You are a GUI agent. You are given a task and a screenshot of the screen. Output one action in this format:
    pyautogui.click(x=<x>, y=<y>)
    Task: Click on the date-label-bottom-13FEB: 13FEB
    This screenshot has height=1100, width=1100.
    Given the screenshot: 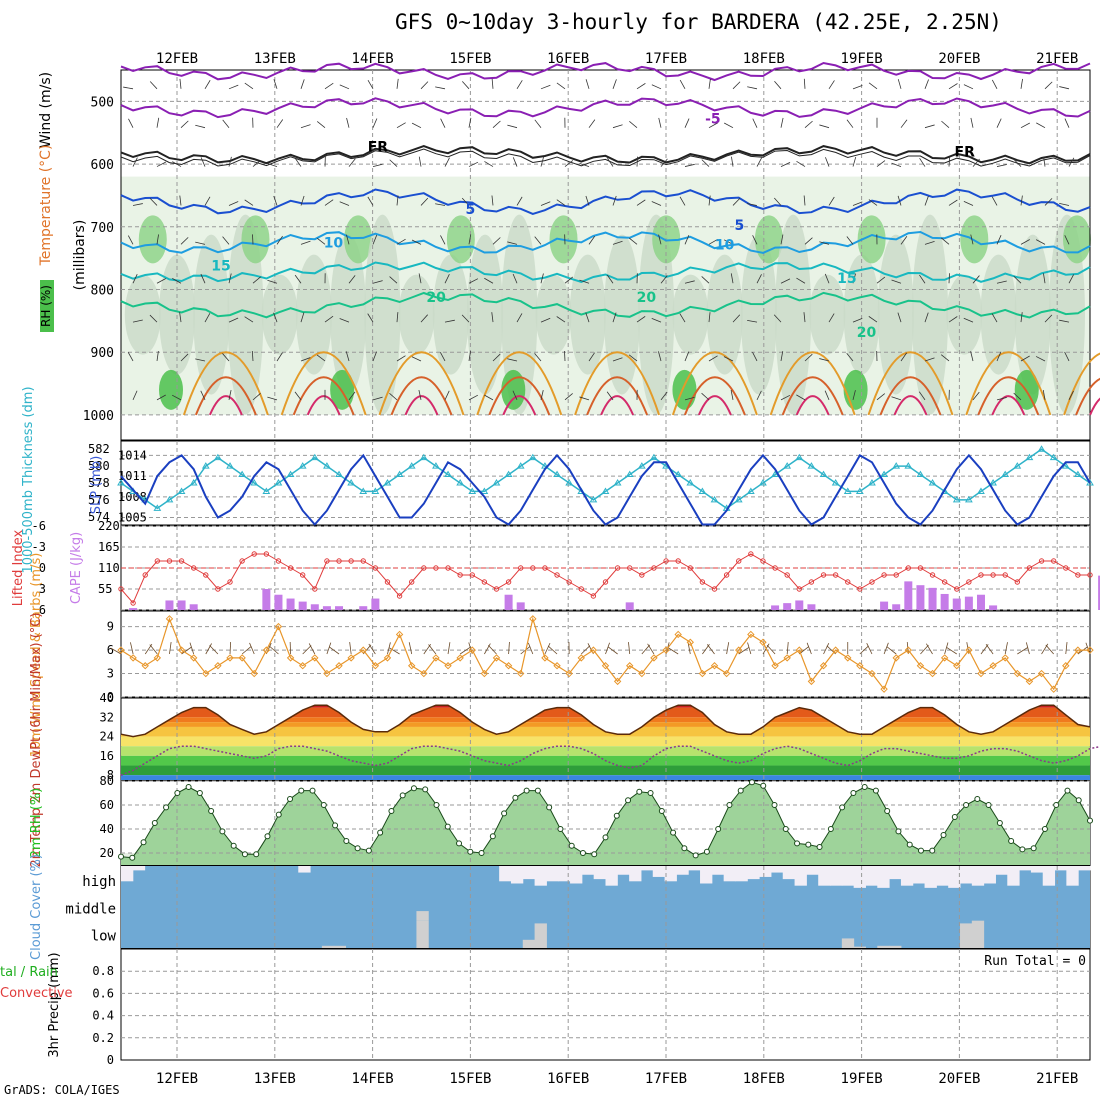 What is the action you would take?
    pyautogui.click(x=275, y=1079)
    